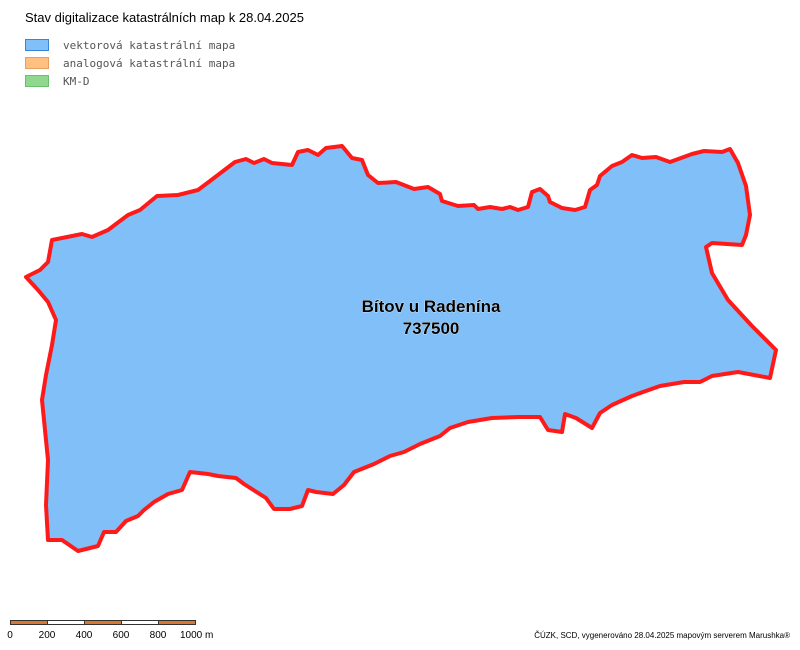 The height and width of the screenshot is (650, 800). I want to click on scale-label: 600, so click(121, 635).